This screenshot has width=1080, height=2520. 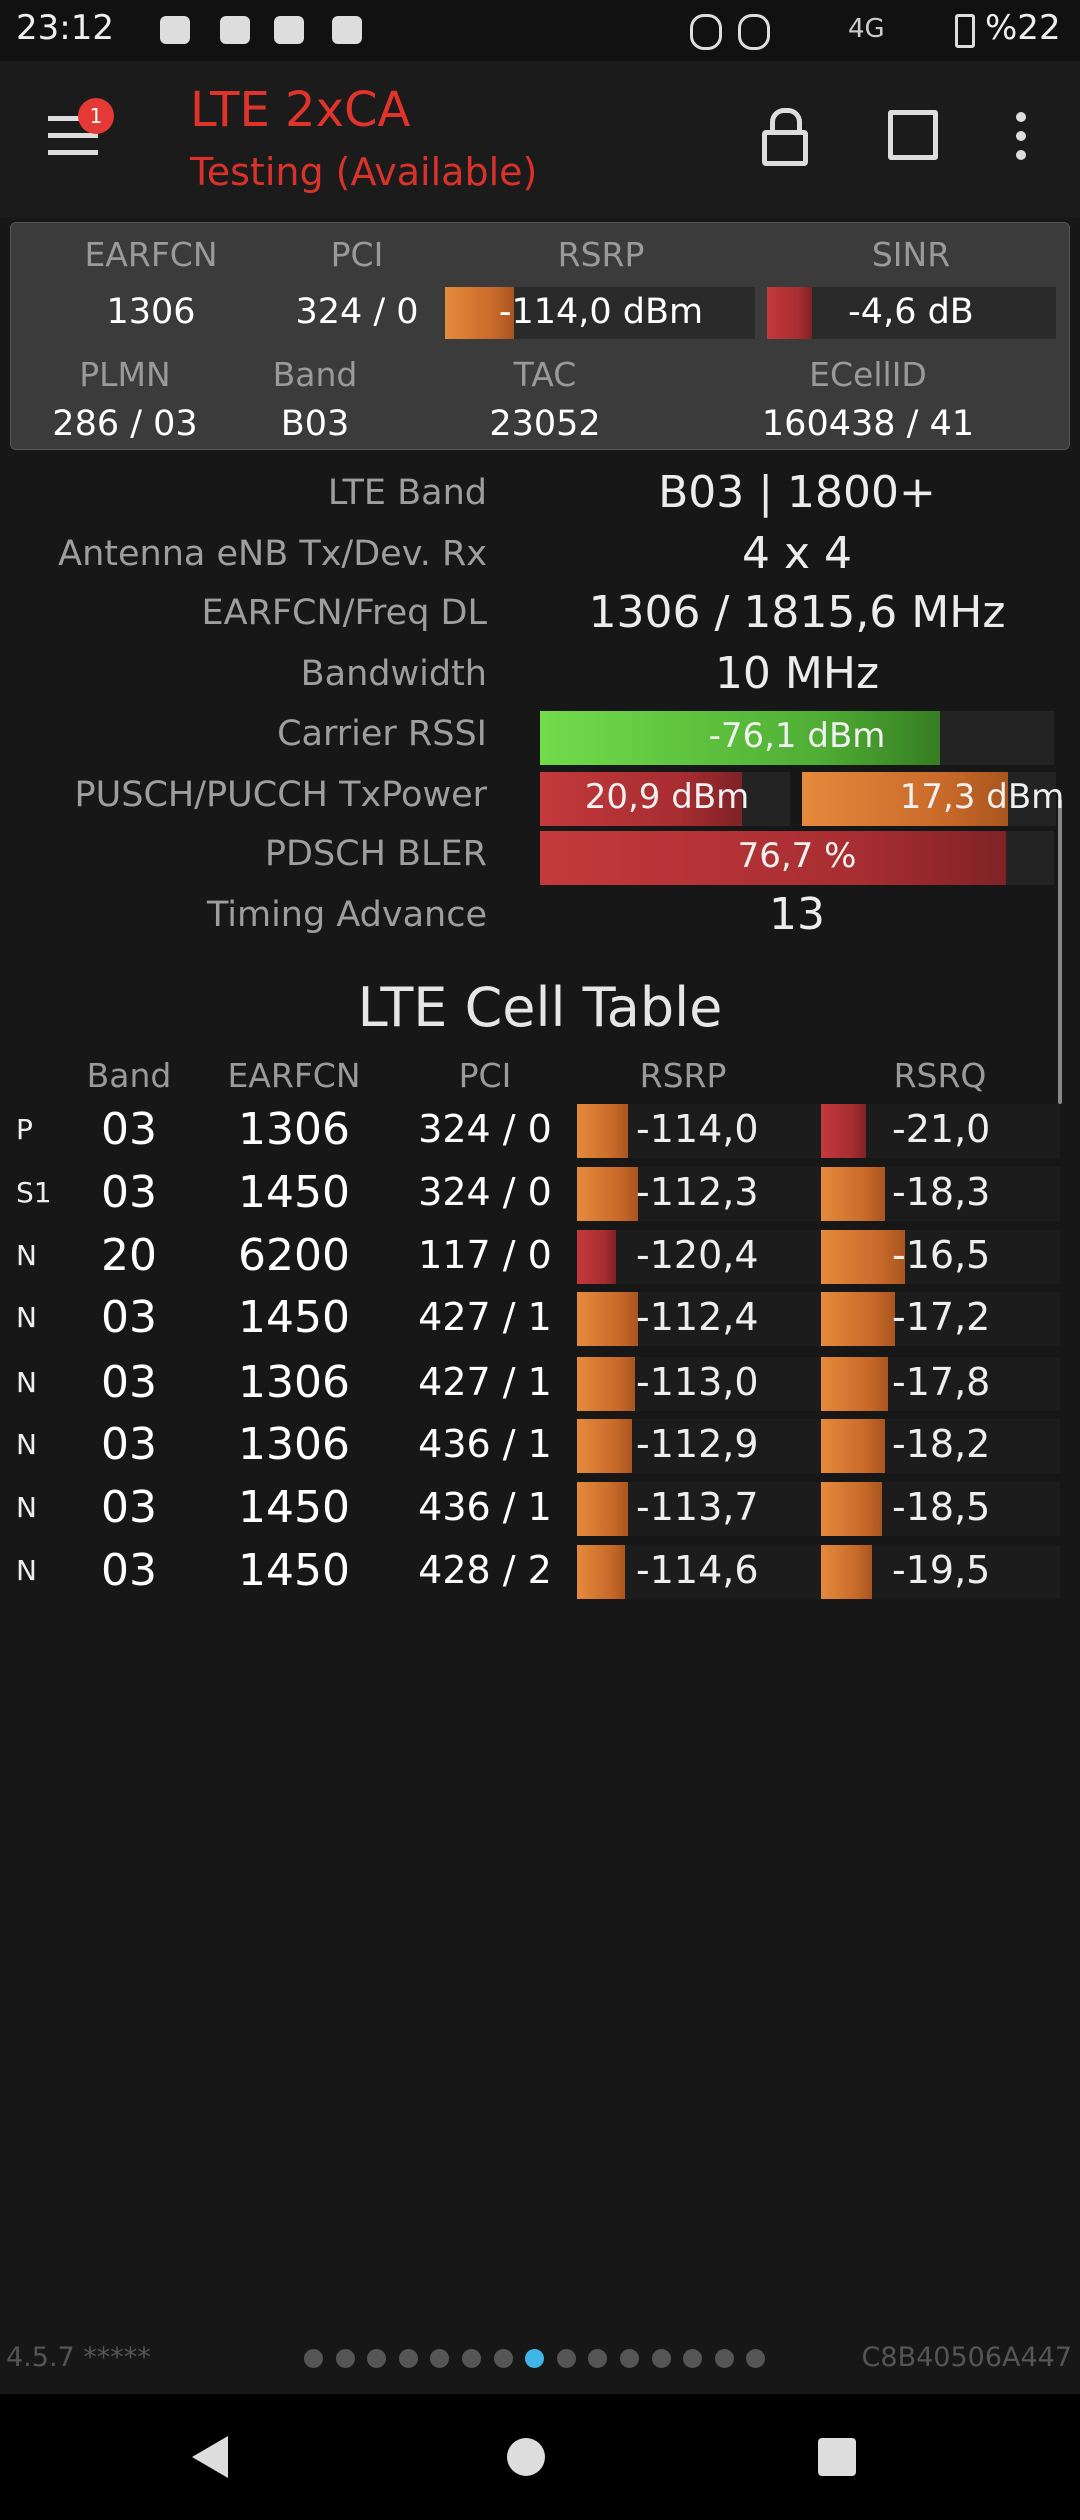 I want to click on cell-band: 20, so click(x=129, y=1255).